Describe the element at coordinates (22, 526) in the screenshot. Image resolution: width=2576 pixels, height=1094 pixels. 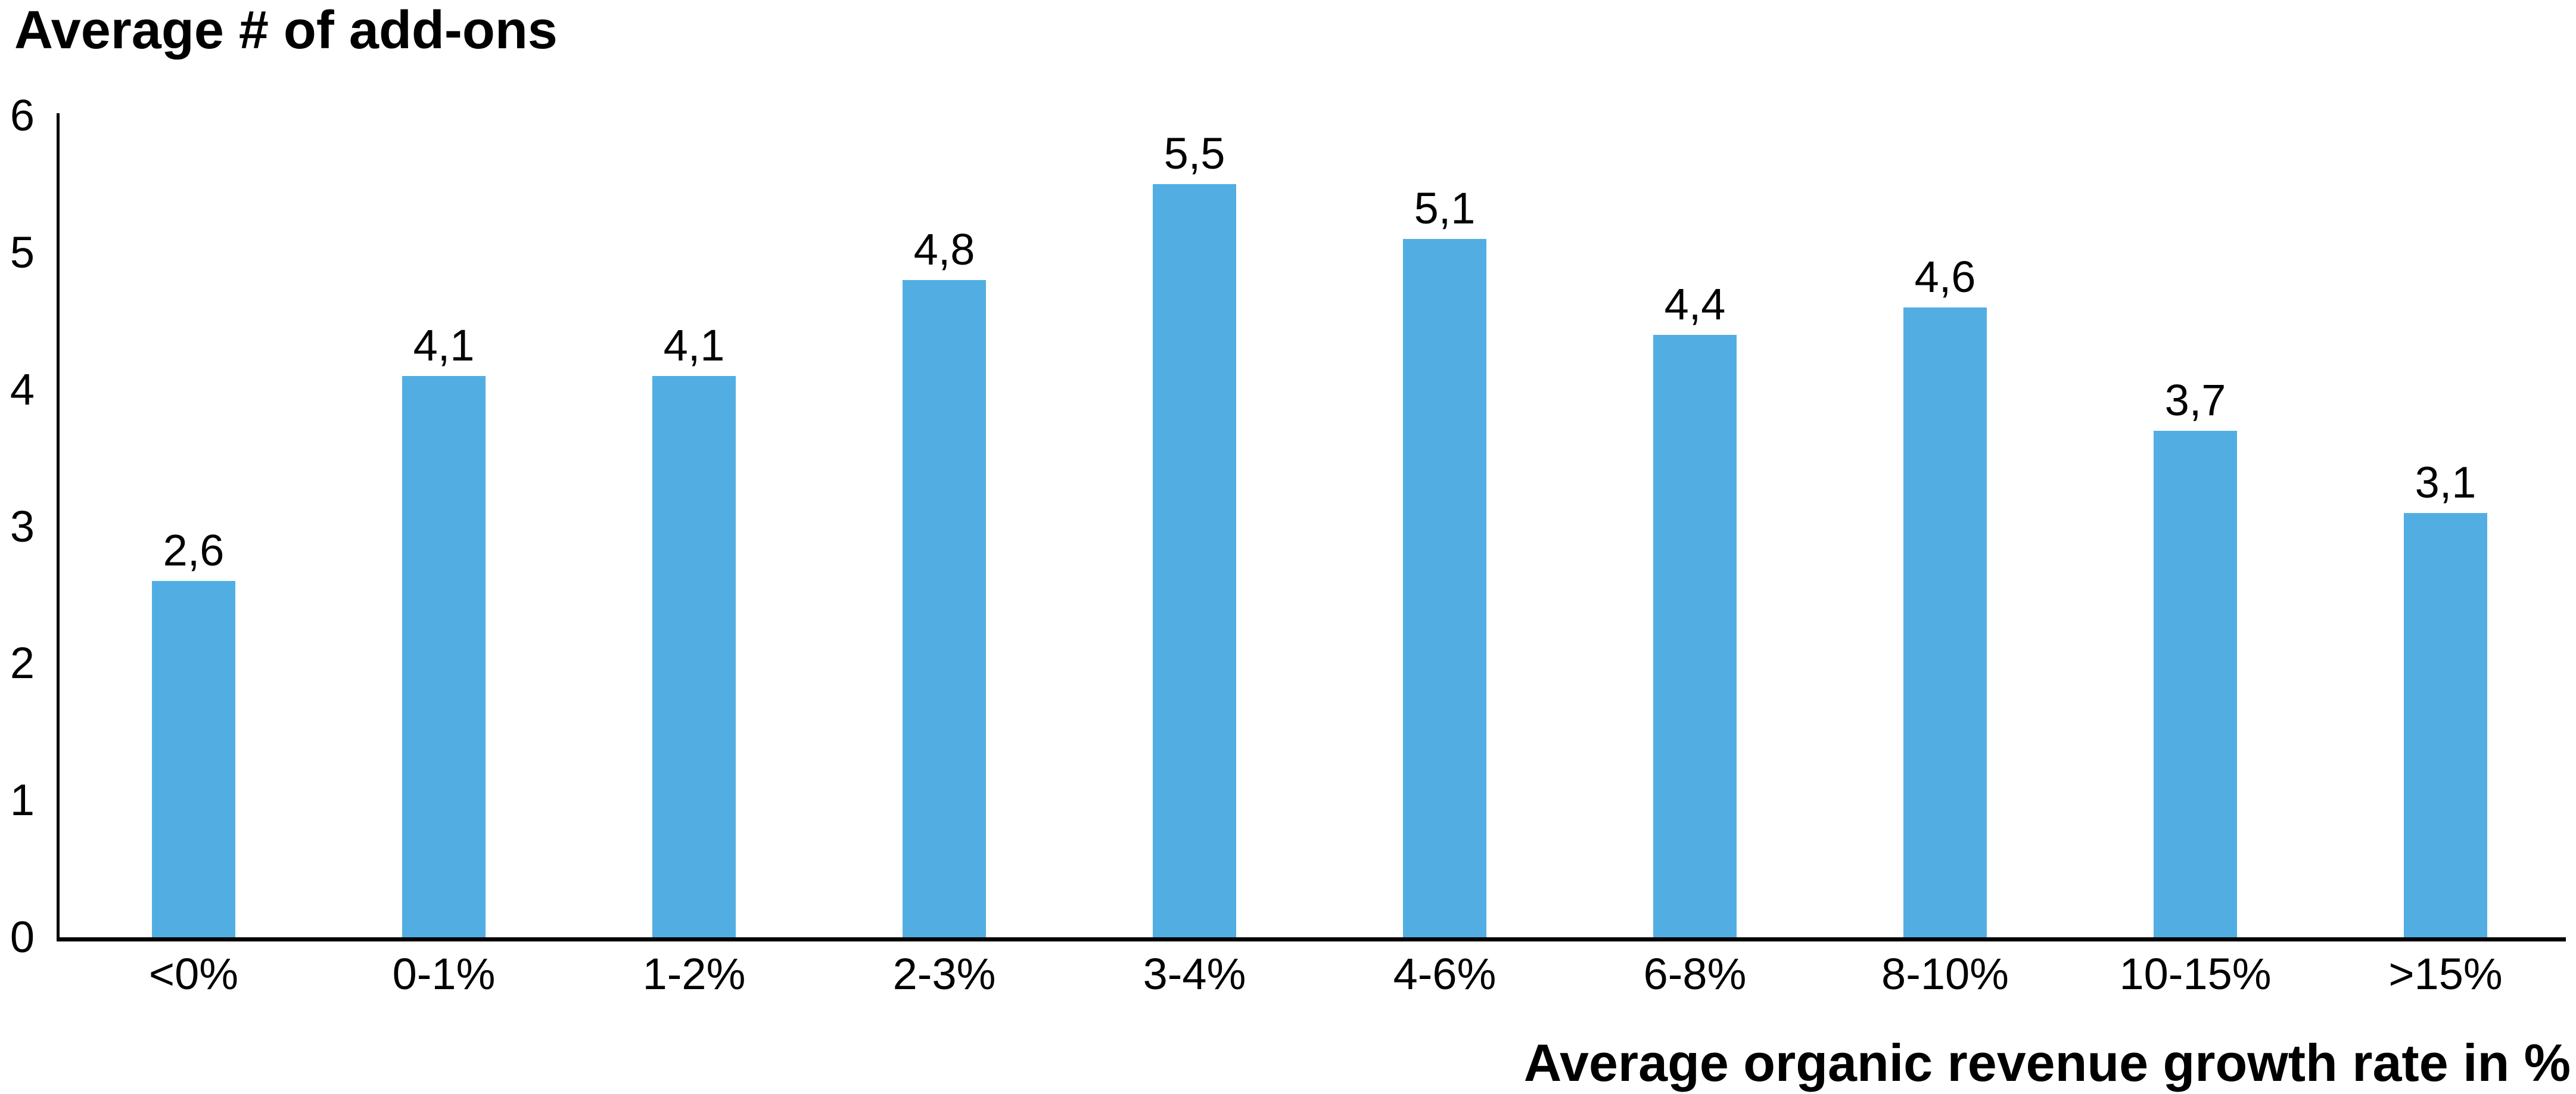
I see `y-tick-label: 3` at that location.